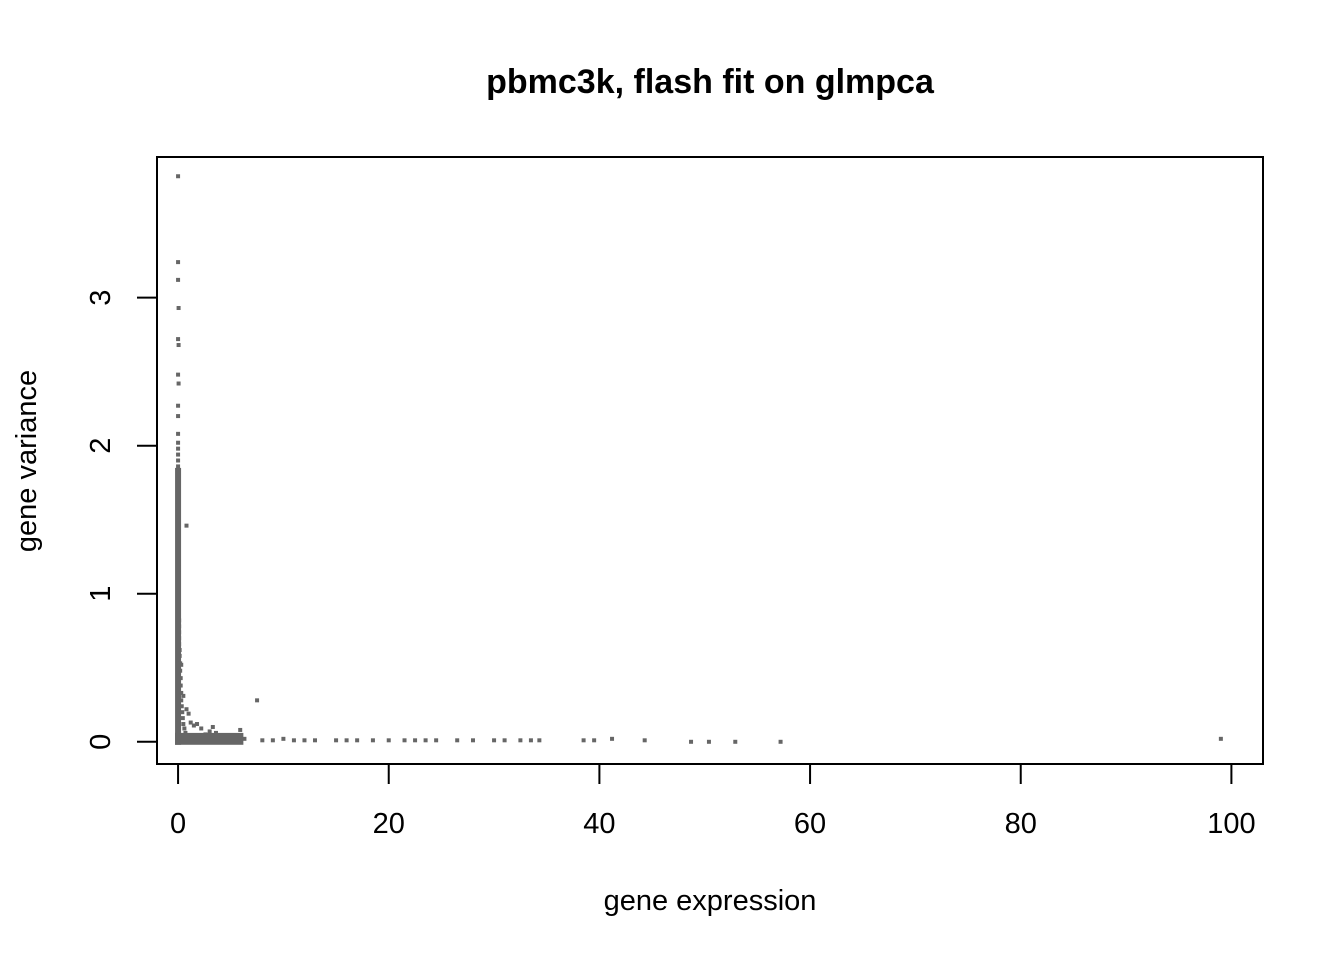 The image size is (1344, 960). What do you see at coordinates (599, 824) in the screenshot?
I see `x-tick-label: 40` at bounding box center [599, 824].